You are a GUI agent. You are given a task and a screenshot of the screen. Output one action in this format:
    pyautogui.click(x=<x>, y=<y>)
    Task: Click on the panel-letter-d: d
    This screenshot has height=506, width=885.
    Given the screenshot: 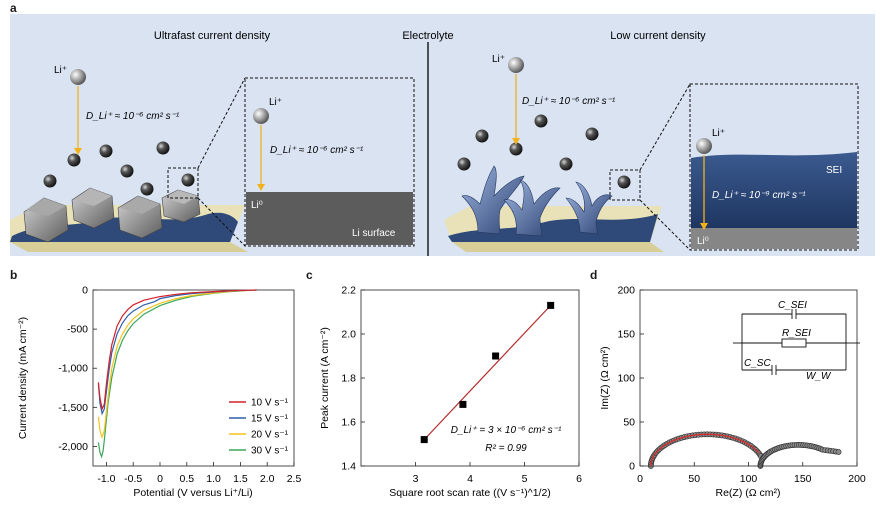 What is the action you would take?
    pyautogui.click(x=594, y=275)
    